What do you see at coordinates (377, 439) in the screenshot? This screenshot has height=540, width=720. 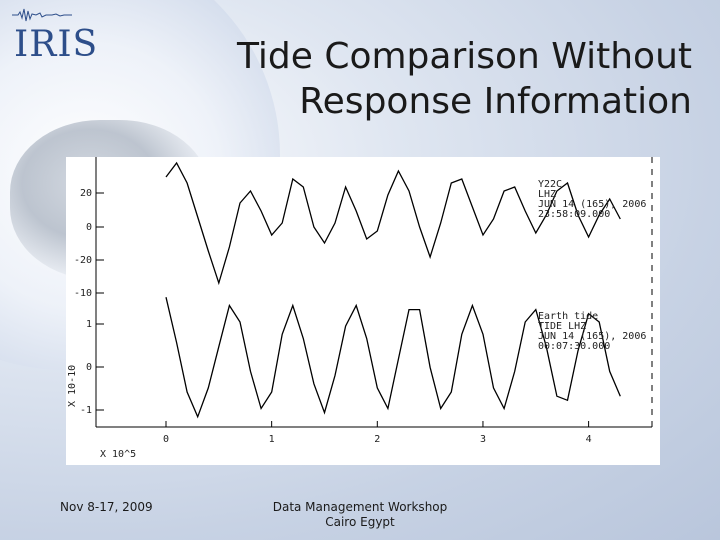 I see `x-tick-label: 2` at bounding box center [377, 439].